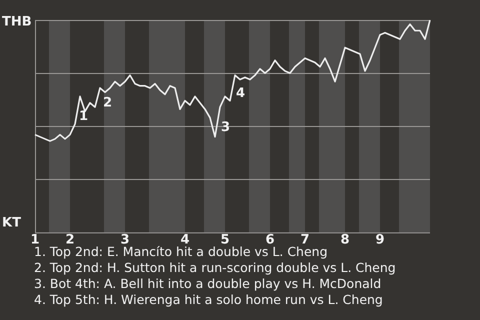  What do you see at coordinates (208, 284) in the screenshot?
I see `text: 3. Bot 4th: A. Bell hit into a double play vs H. McDonald` at bounding box center [208, 284].